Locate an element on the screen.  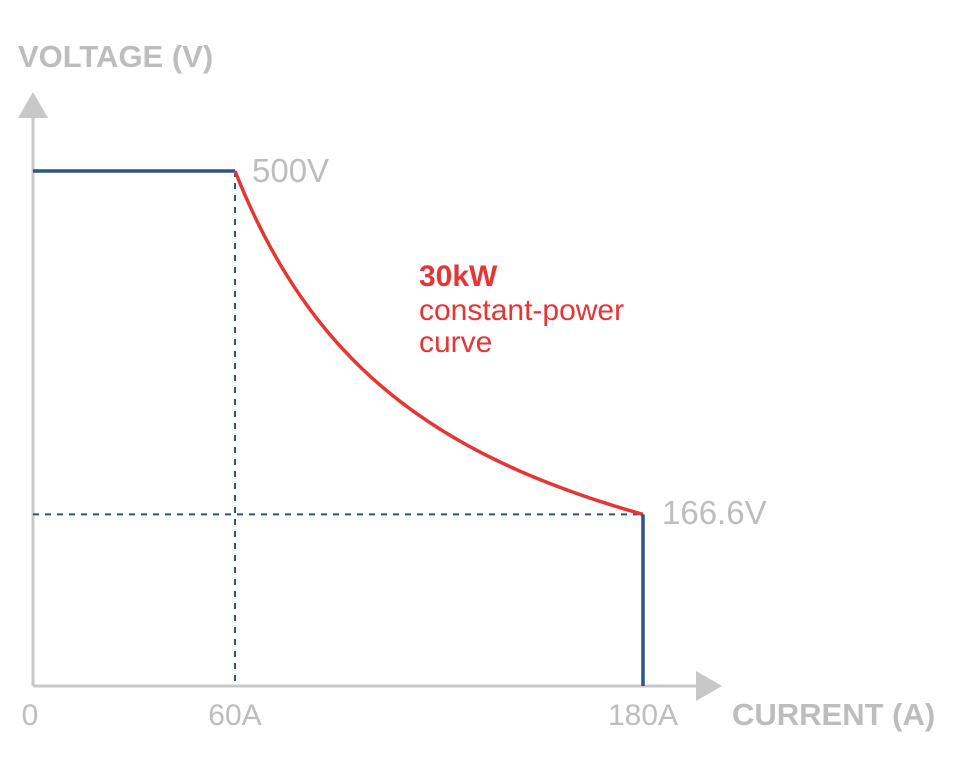
x-tick-label-180a: 180A is located at coordinates (643, 715).